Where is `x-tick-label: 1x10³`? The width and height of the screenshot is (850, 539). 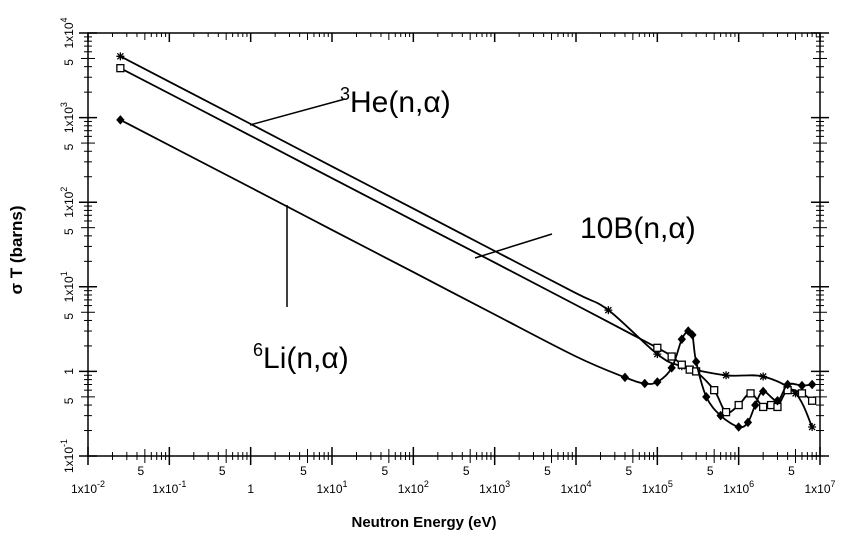 x-tick-label: 1x10³ is located at coordinates (494, 487).